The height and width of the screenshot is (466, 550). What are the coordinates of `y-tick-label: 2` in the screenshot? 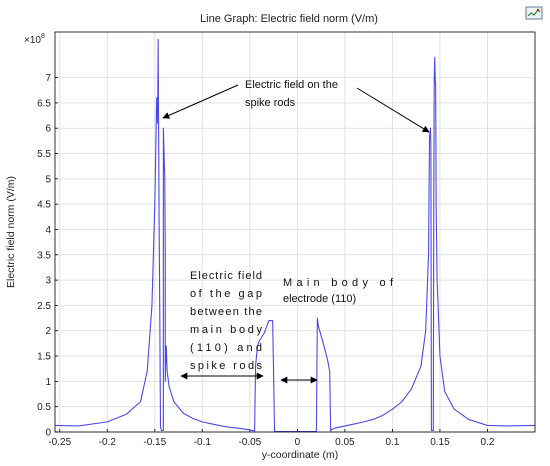 It's located at (48, 331).